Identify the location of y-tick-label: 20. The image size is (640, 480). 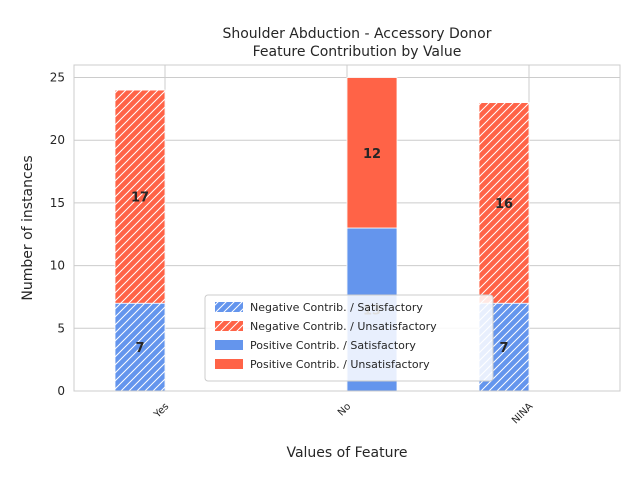
(57, 140).